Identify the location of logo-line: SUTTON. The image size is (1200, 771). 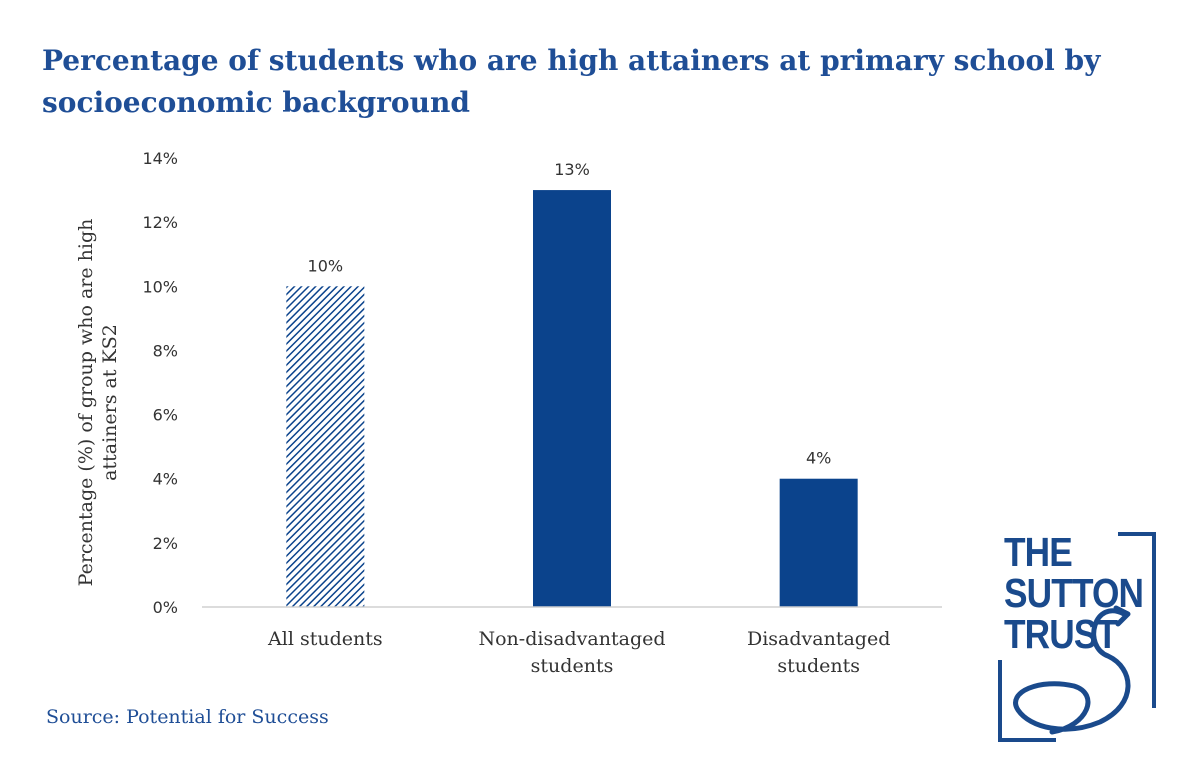
(1074, 593).